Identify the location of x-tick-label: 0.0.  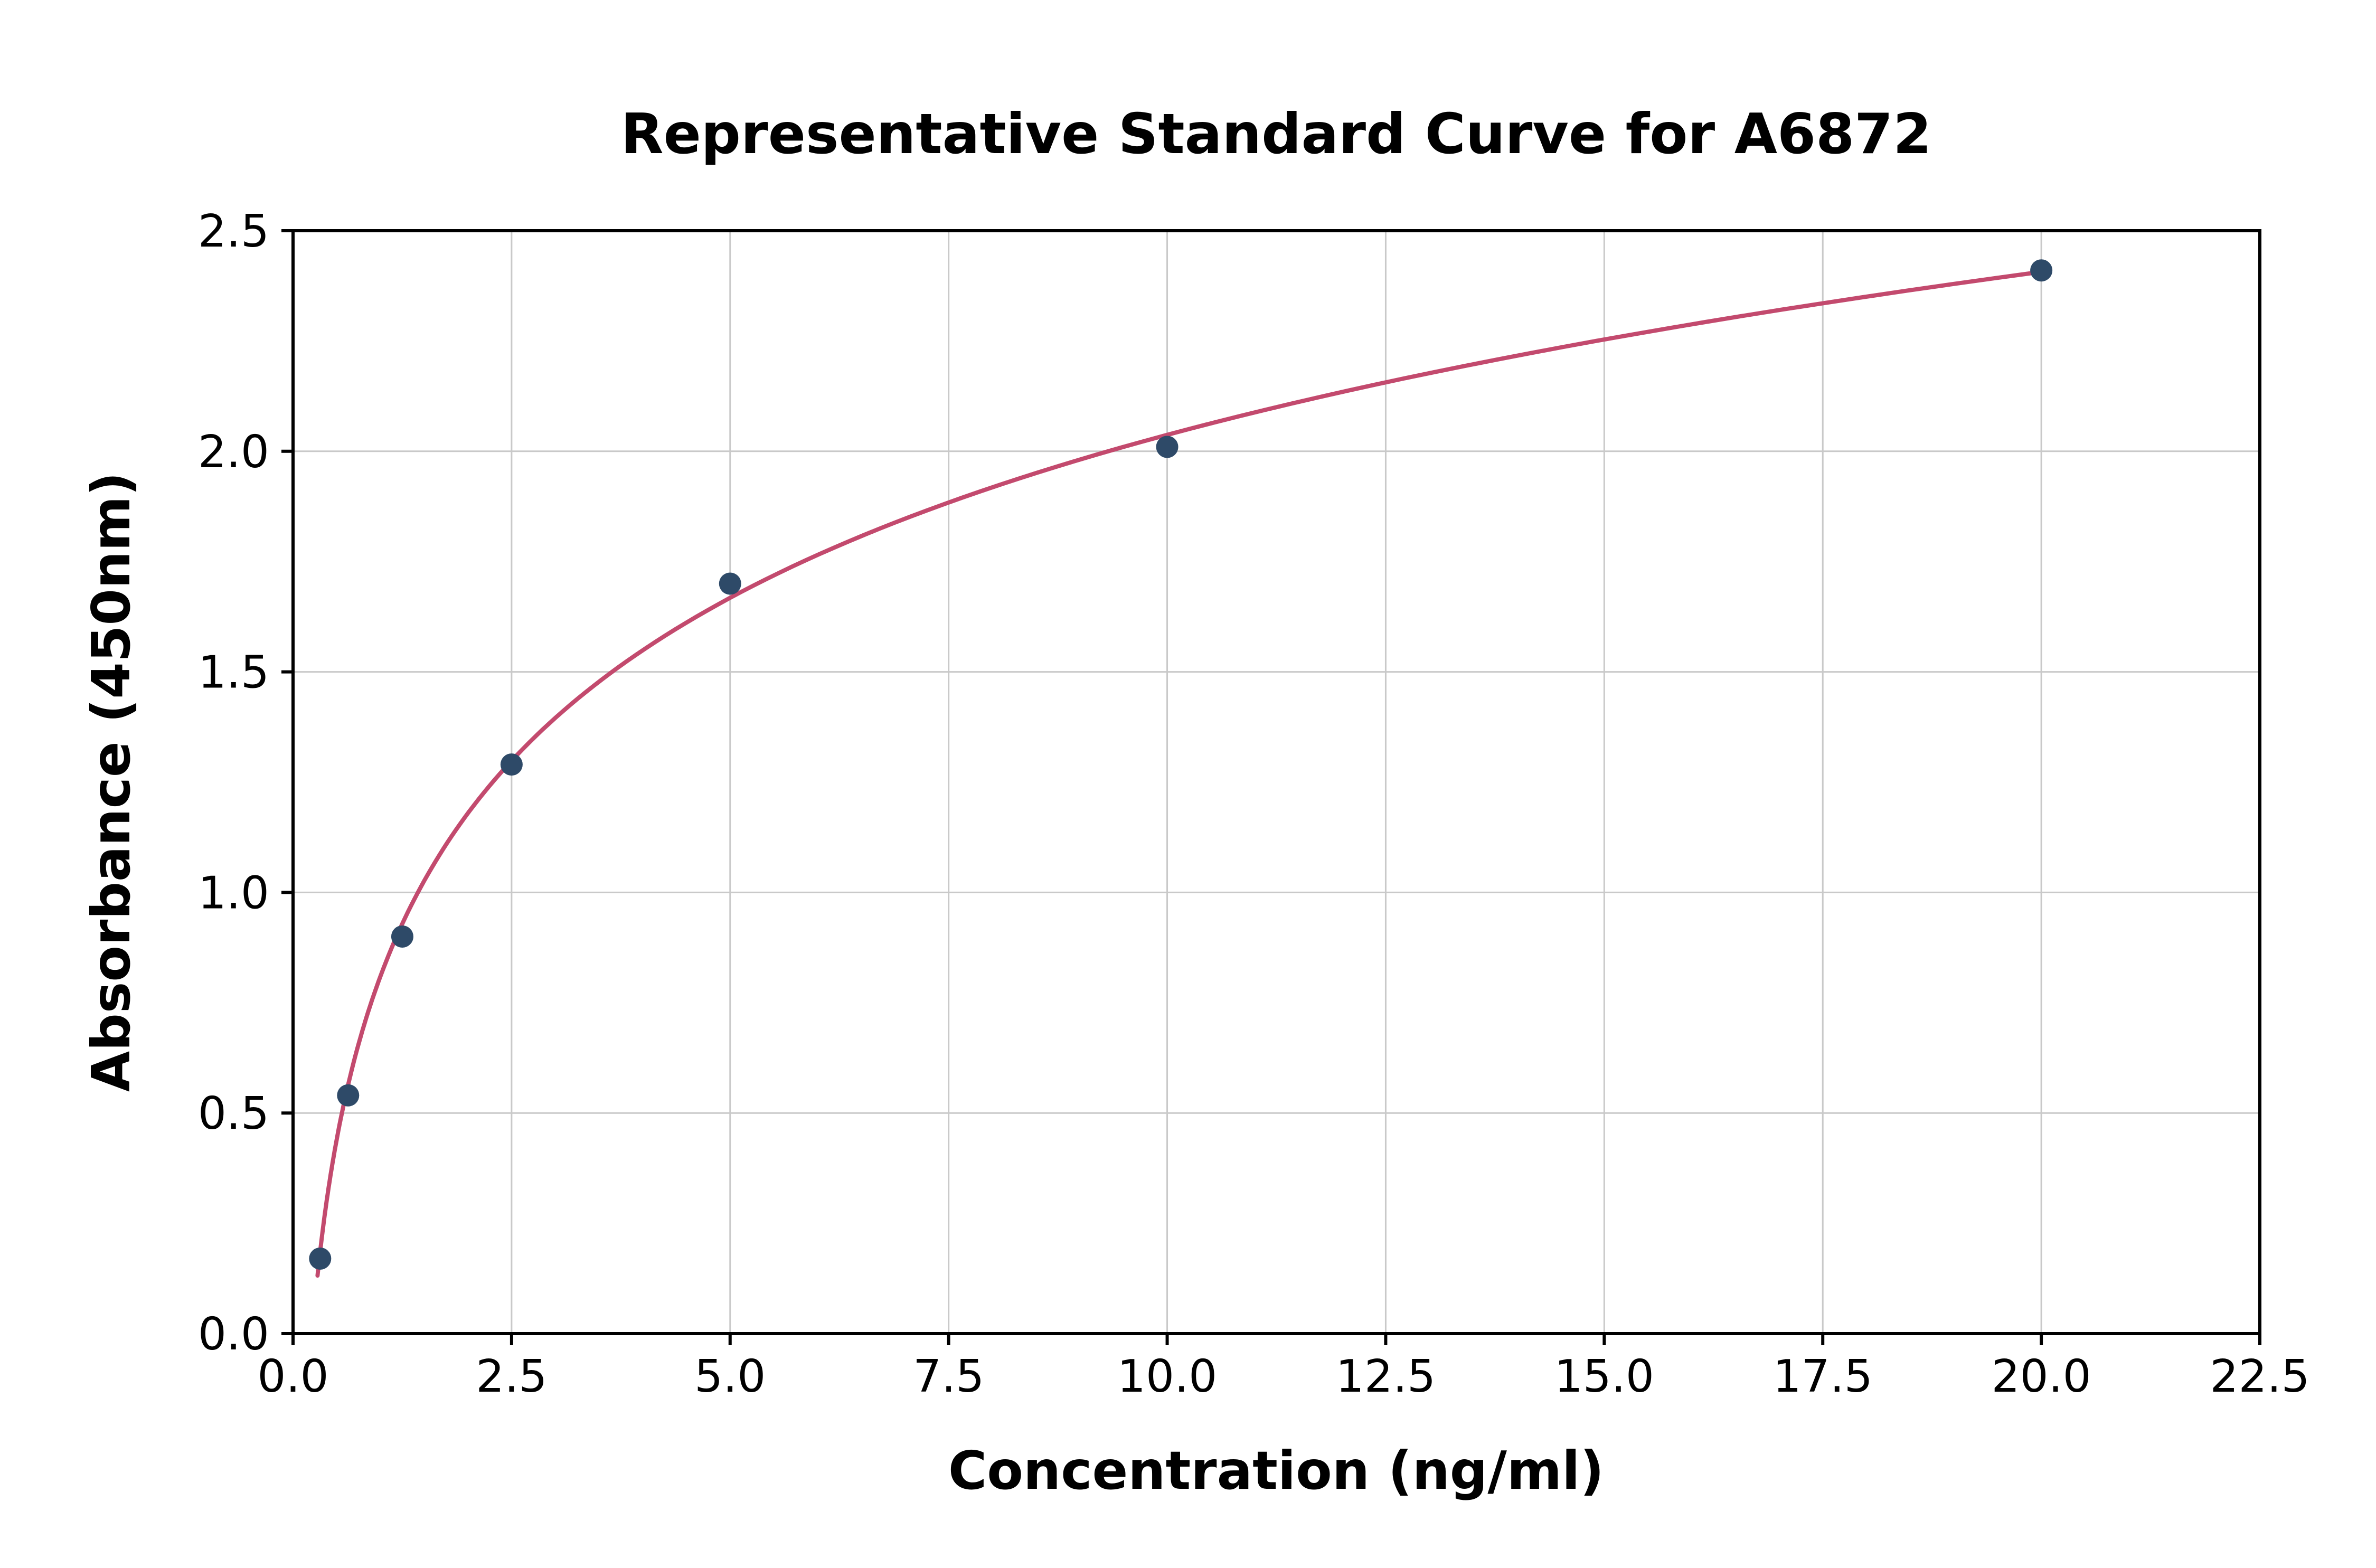
(292, 1376).